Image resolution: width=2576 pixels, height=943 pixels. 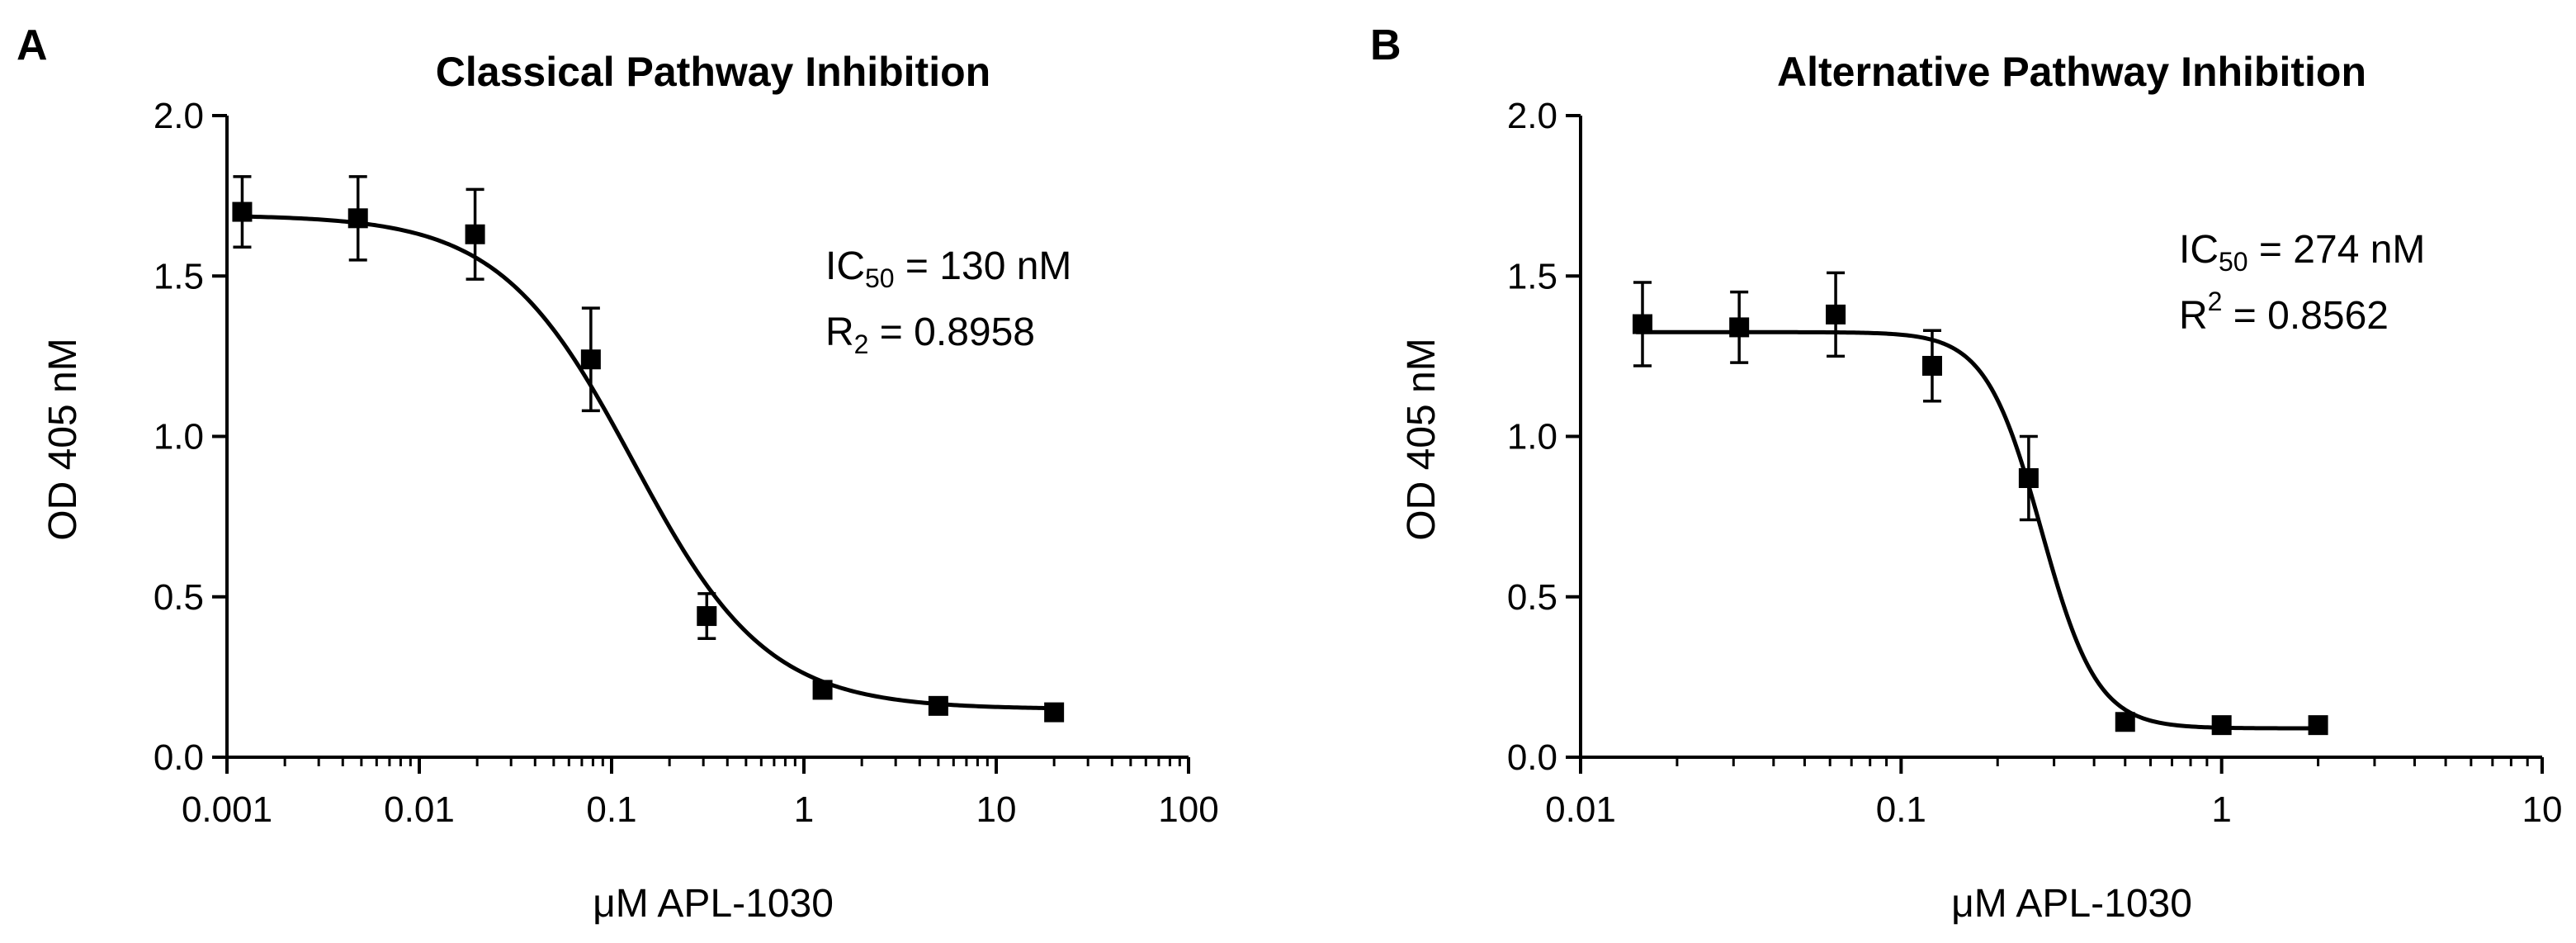 What do you see at coordinates (2305, 316) in the screenshot?
I see `panel-b-r2-value: = 0.8562` at bounding box center [2305, 316].